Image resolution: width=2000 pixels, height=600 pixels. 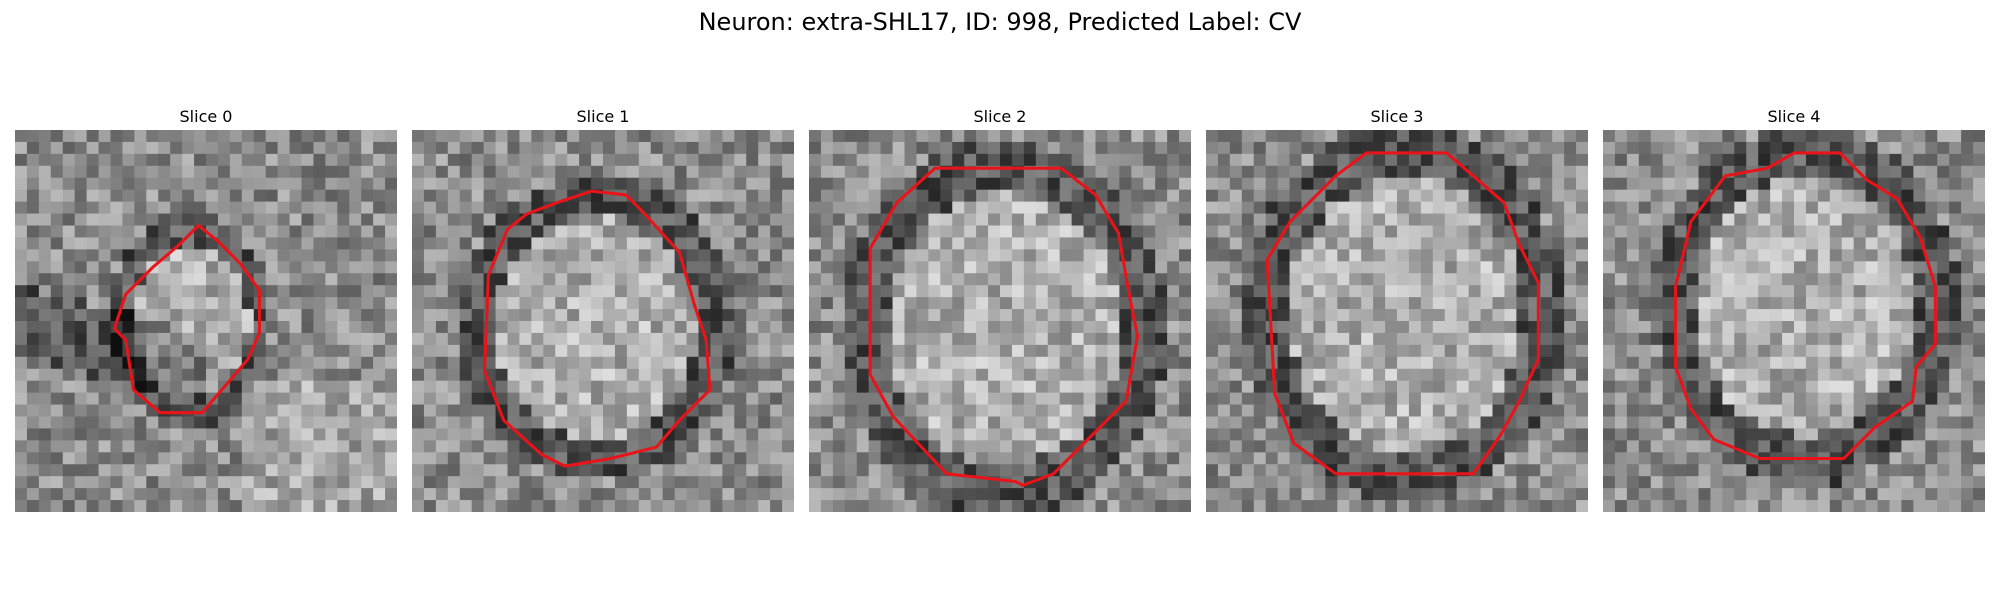 I want to click on slice-title-2: Slice 2, so click(x=1000, y=116).